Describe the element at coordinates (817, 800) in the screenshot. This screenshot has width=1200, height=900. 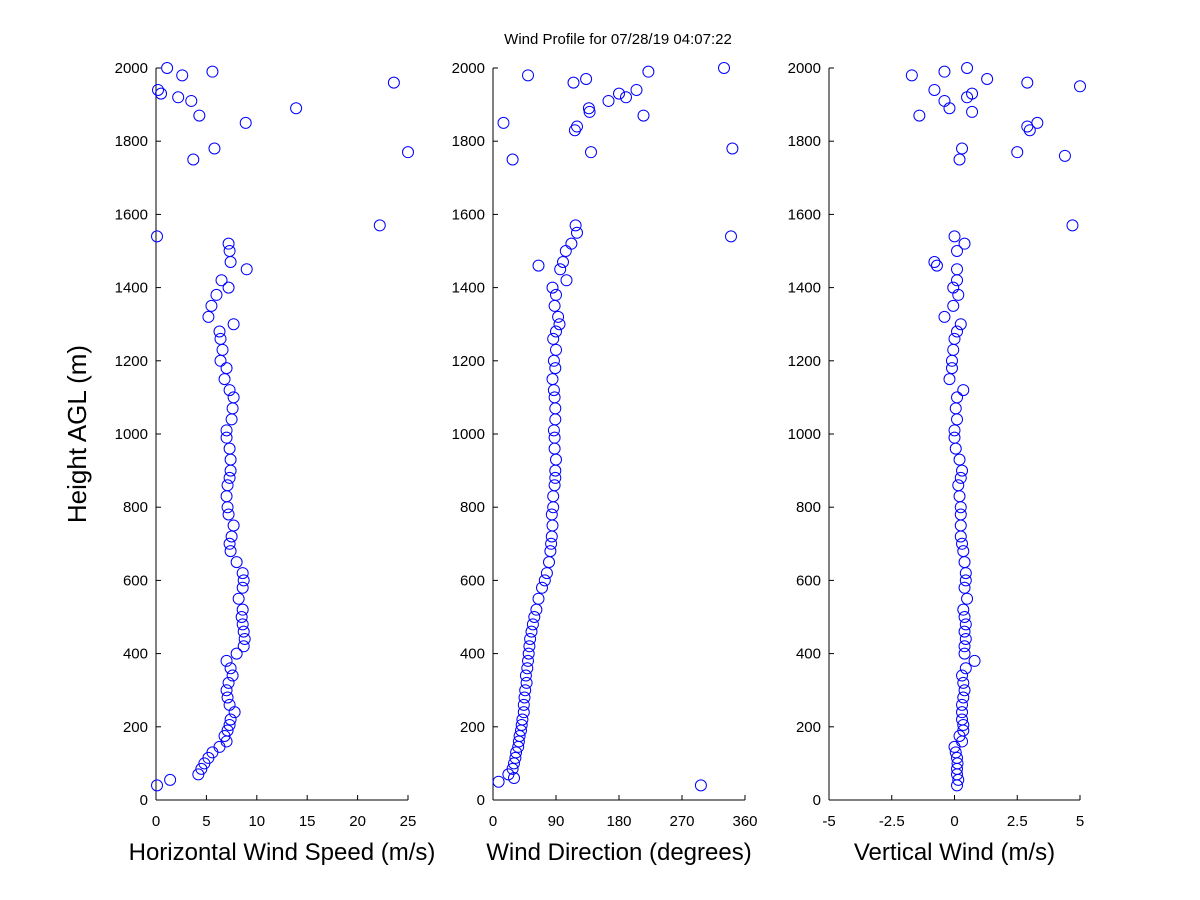
I see `y-tick-label: 0` at that location.